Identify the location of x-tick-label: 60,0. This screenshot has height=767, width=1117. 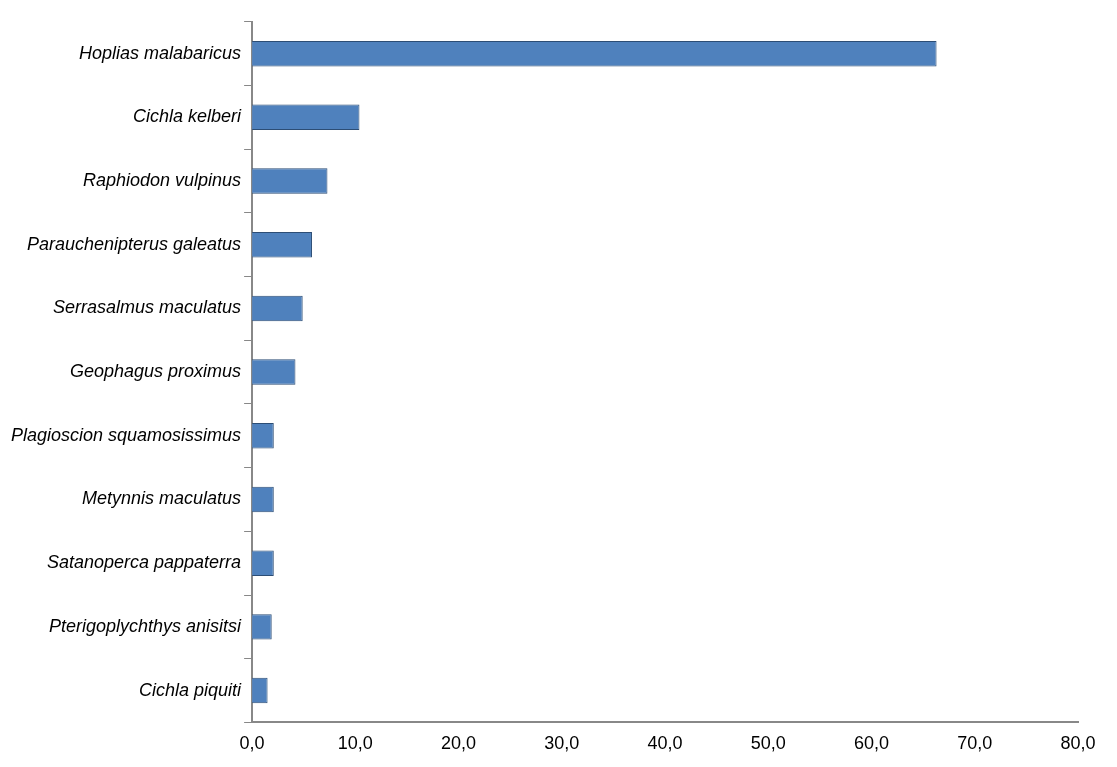
(872, 743).